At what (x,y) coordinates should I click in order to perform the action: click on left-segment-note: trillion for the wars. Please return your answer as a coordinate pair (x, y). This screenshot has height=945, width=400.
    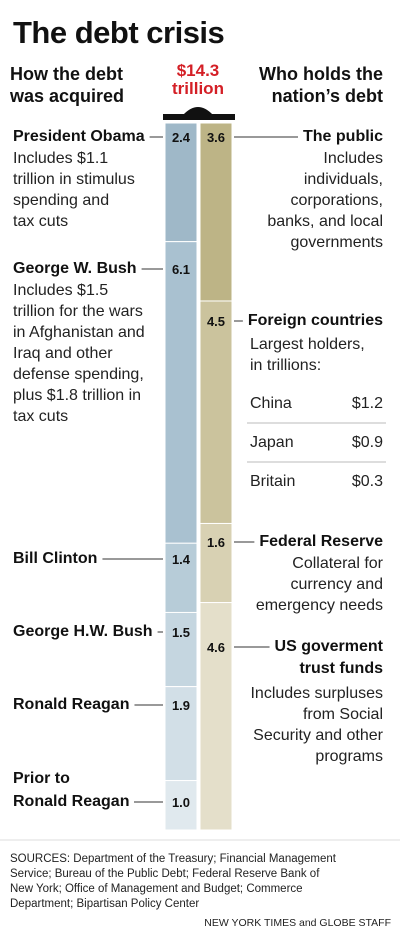
    Looking at the image, I should click on (78, 311).